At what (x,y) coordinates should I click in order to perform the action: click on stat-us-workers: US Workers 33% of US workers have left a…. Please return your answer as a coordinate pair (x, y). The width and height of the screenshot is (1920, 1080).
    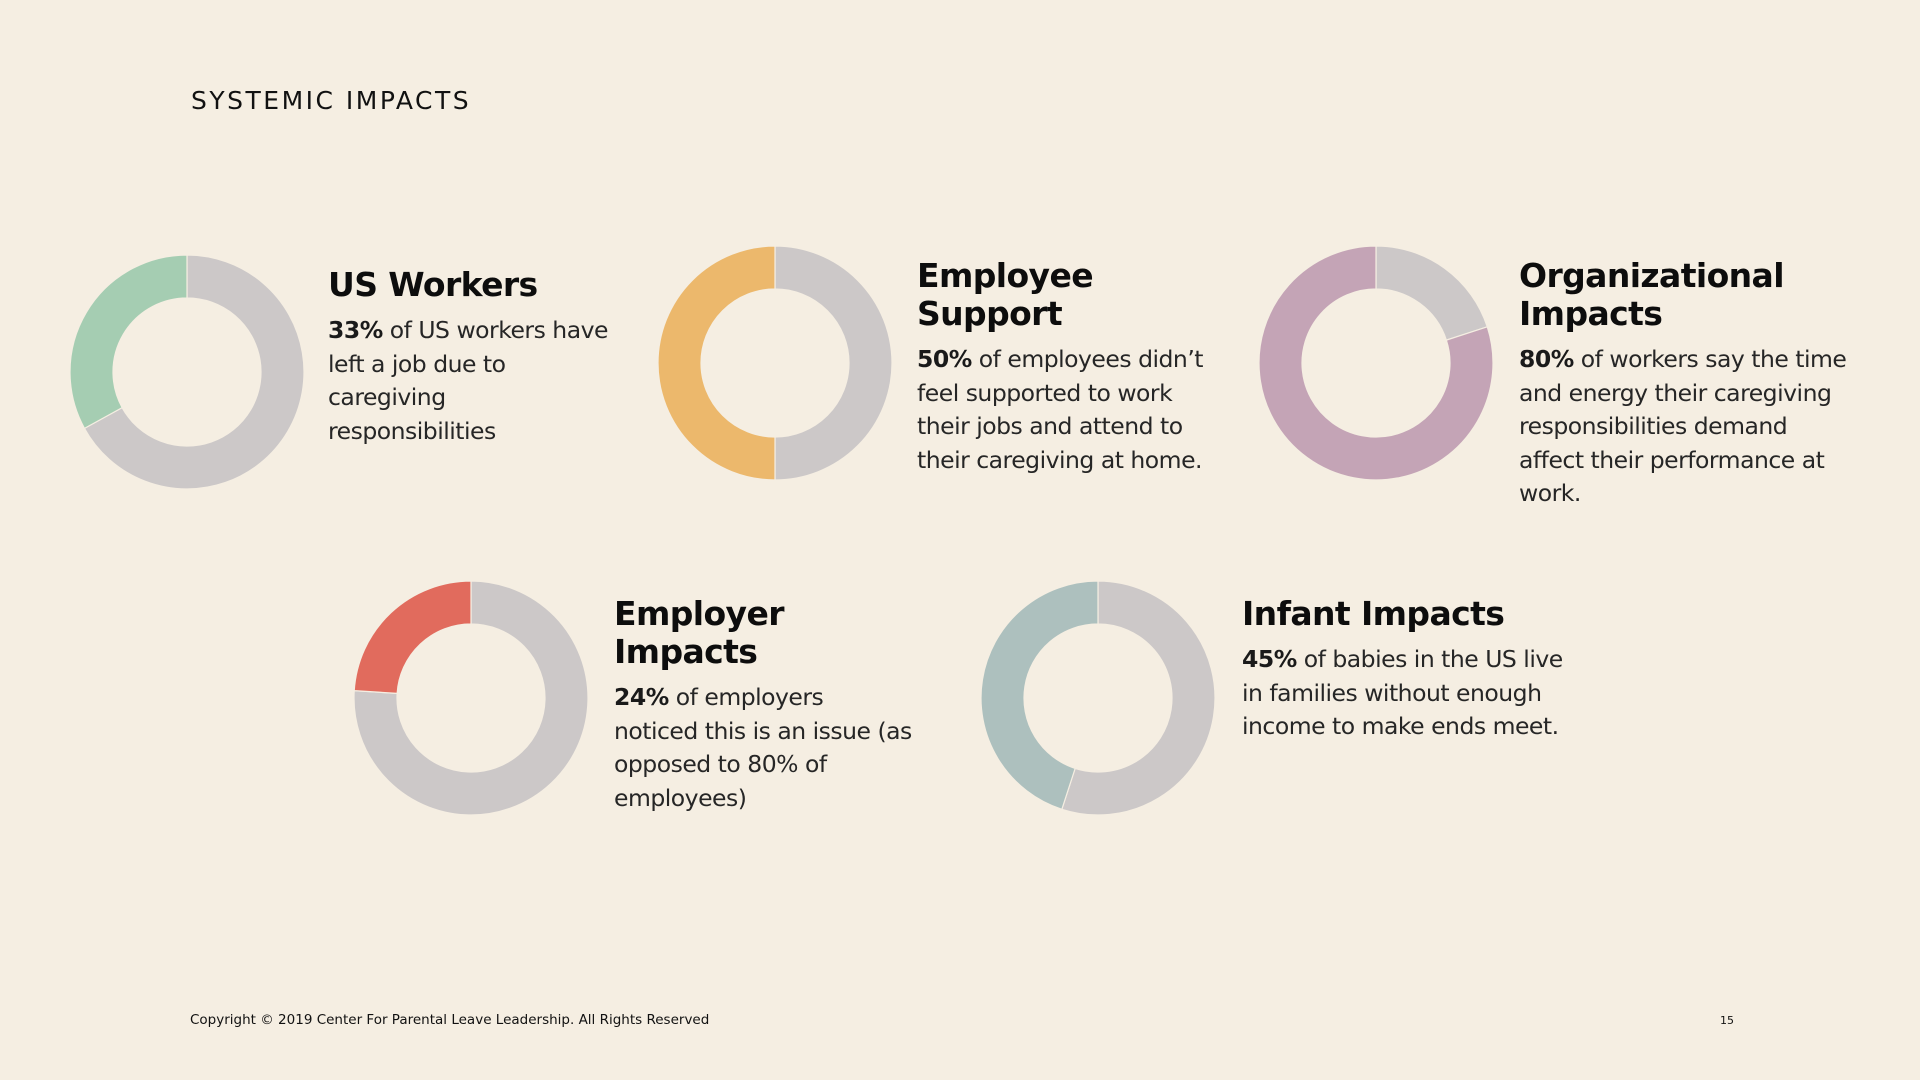
    Looking at the image, I should click on (478, 357).